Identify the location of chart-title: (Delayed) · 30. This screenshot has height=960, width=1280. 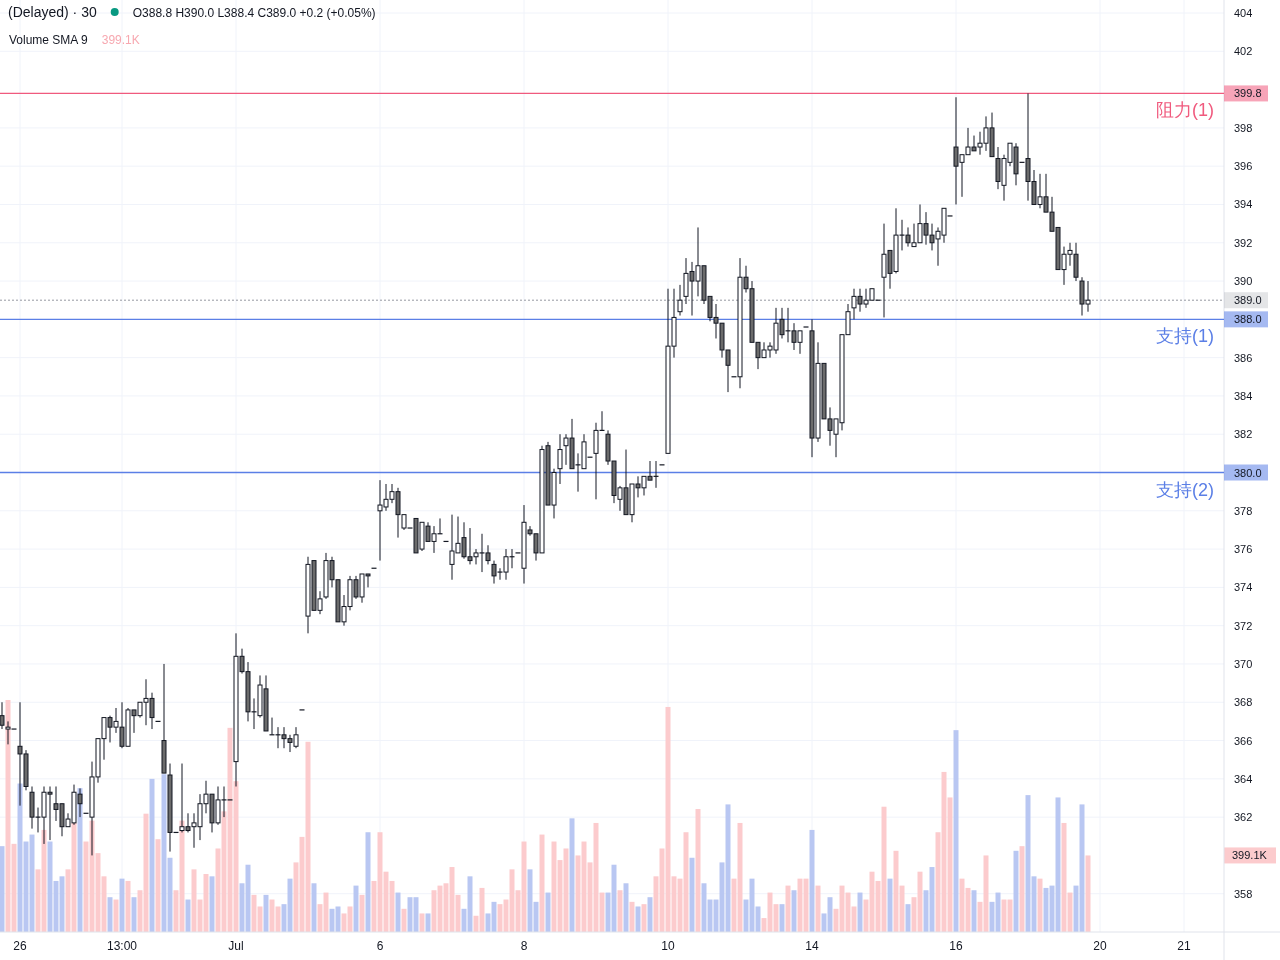
(52, 12).